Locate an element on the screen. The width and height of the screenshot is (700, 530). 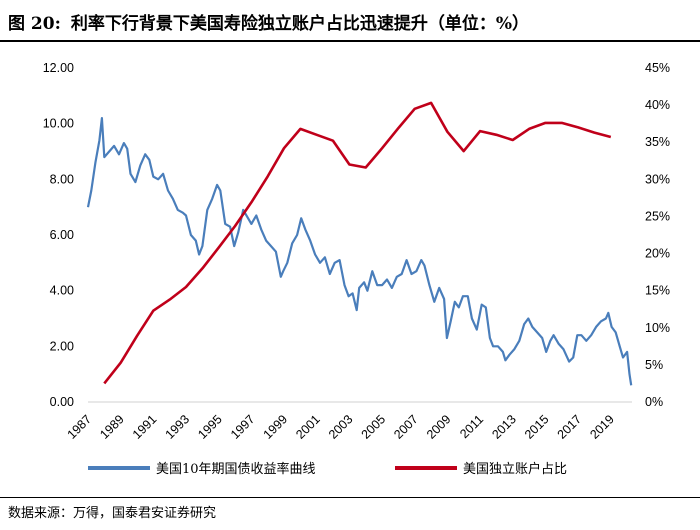
right-y-tick-label: 35% is located at coordinates (657, 142).